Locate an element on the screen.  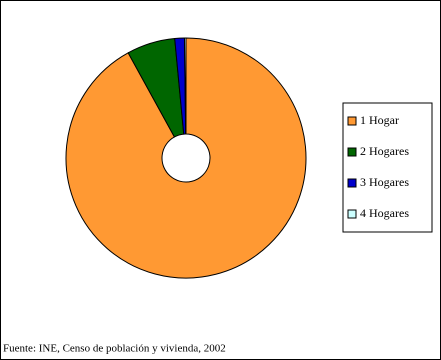
legend-label: 2 Hogares is located at coordinates (384, 151).